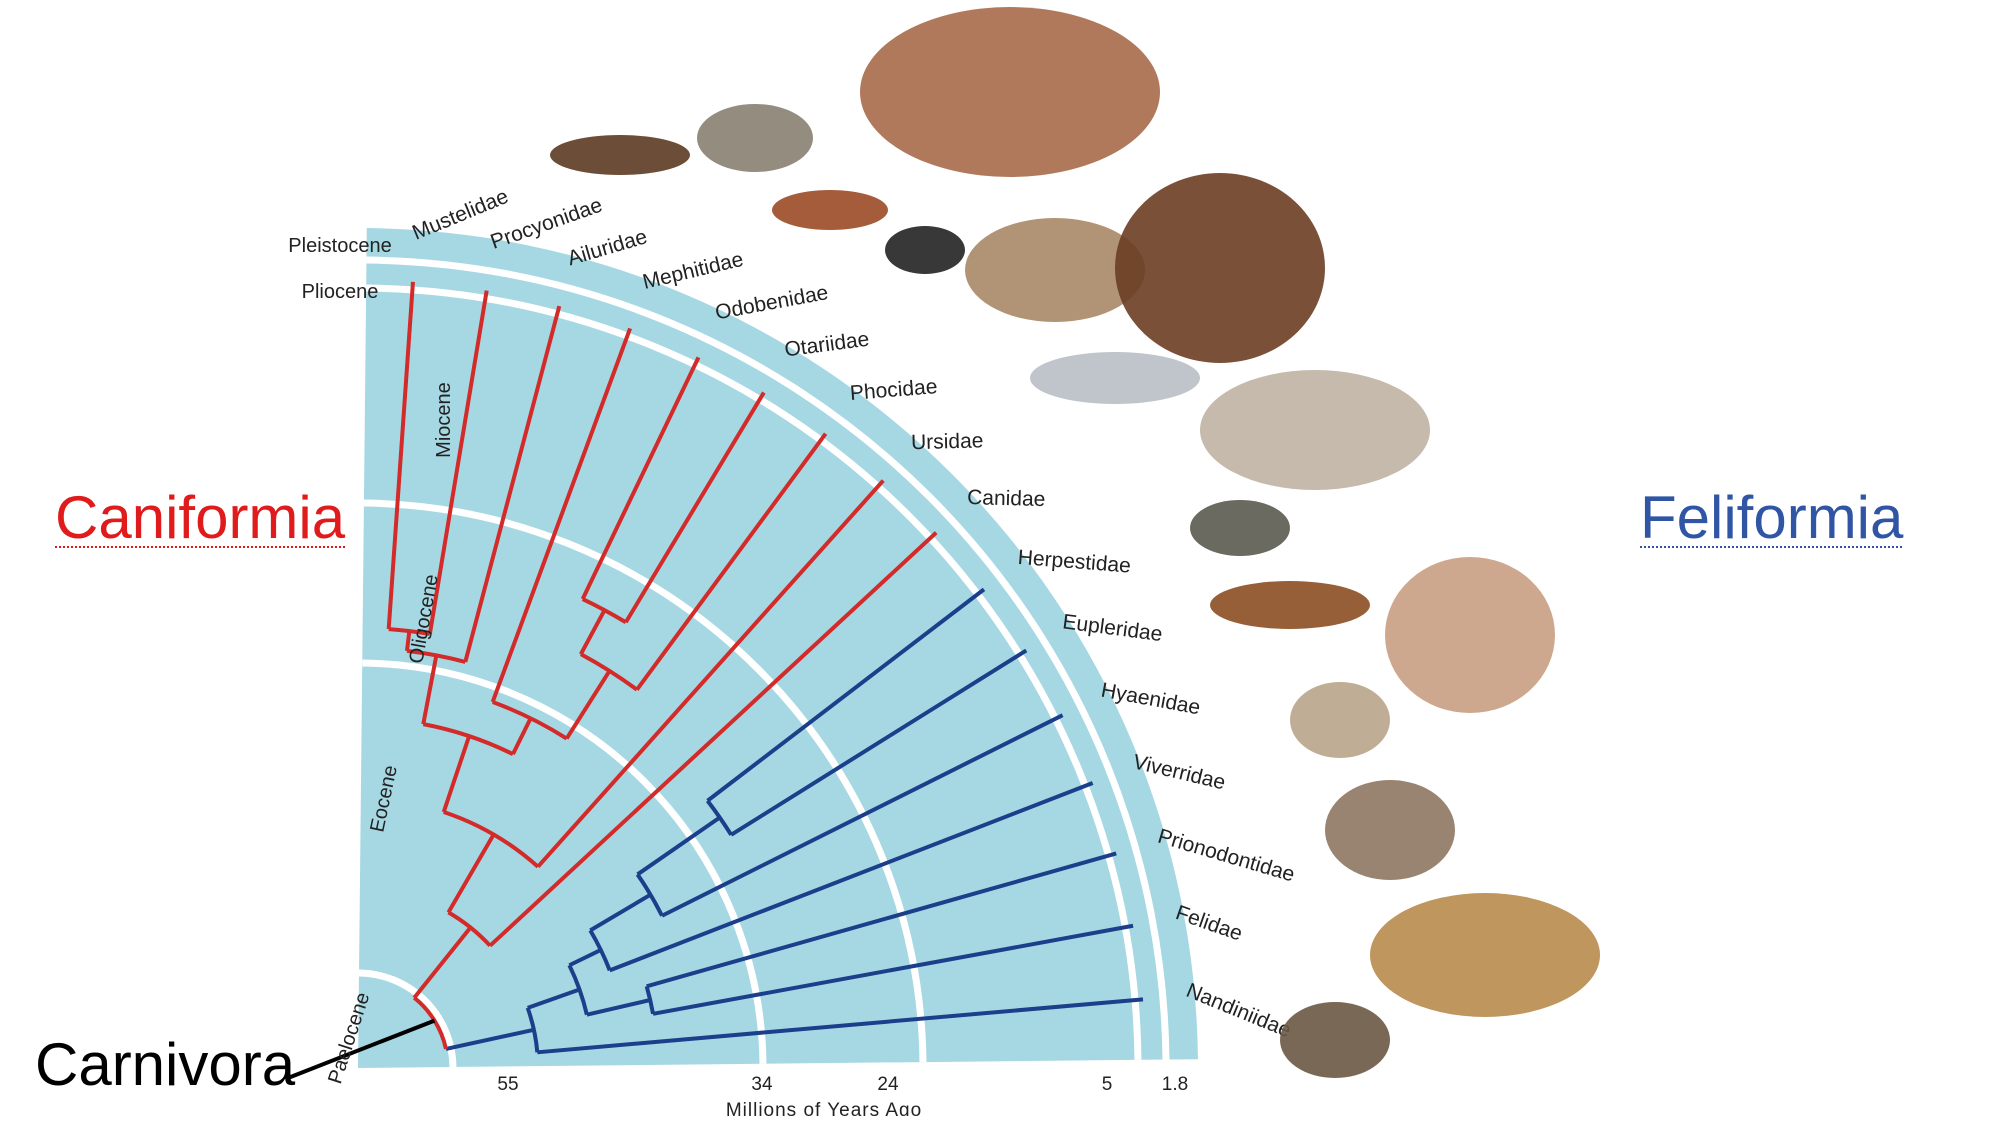 The image size is (1991, 1121). Describe the element at coordinates (444, 420) in the screenshot. I see `epoch-label: Miocene` at that location.